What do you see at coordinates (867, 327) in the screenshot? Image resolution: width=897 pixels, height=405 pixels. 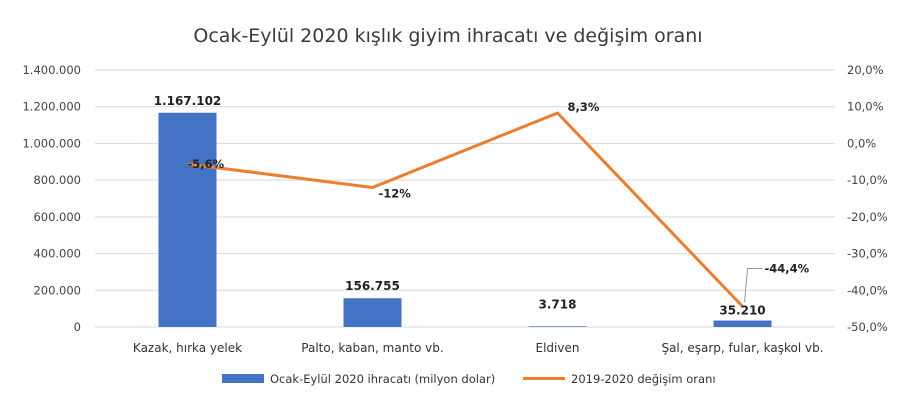 I see `right-tick-label: -50,0%` at bounding box center [867, 327].